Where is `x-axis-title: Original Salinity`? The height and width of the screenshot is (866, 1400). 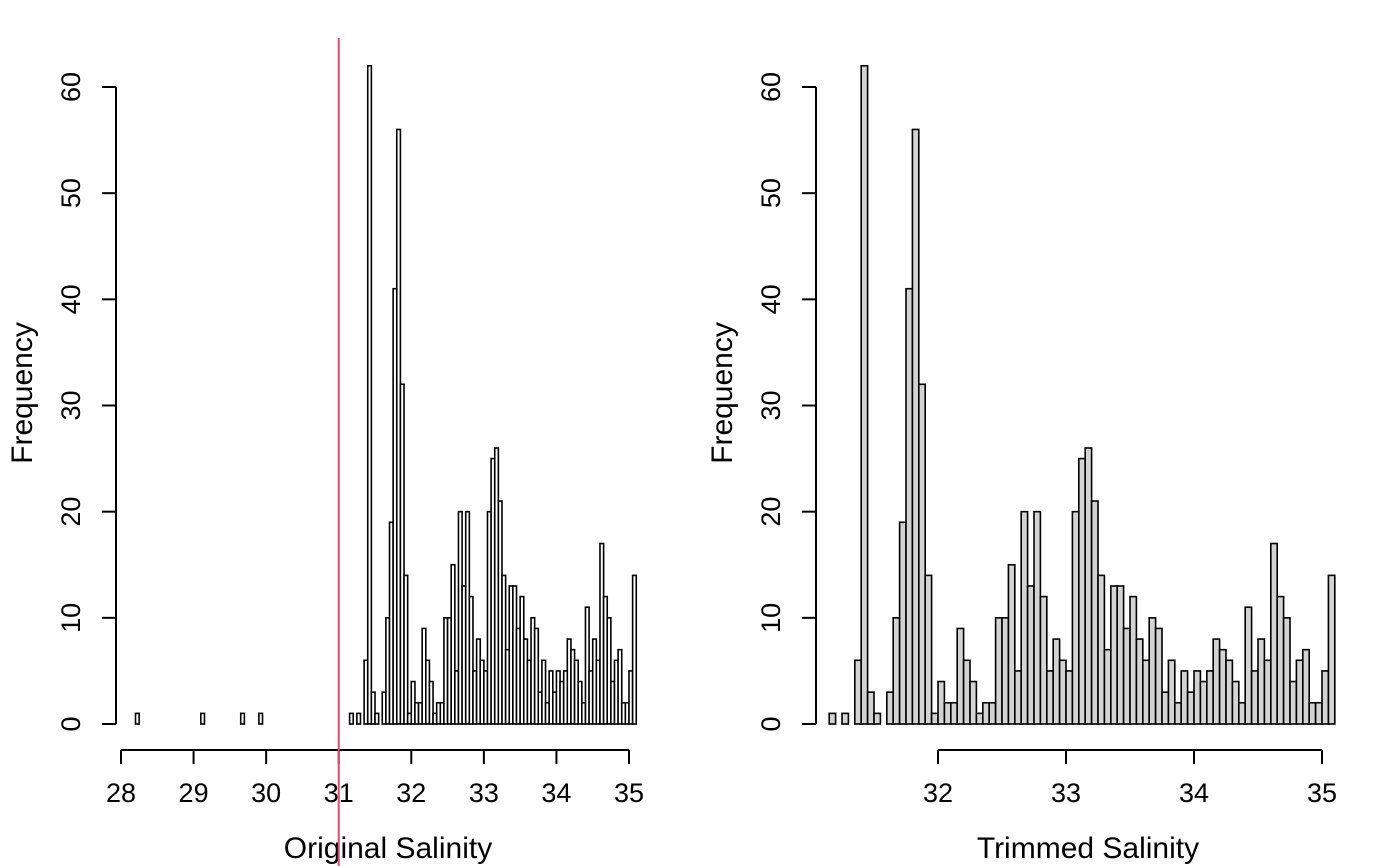 x-axis-title: Original Salinity is located at coordinates (388, 848).